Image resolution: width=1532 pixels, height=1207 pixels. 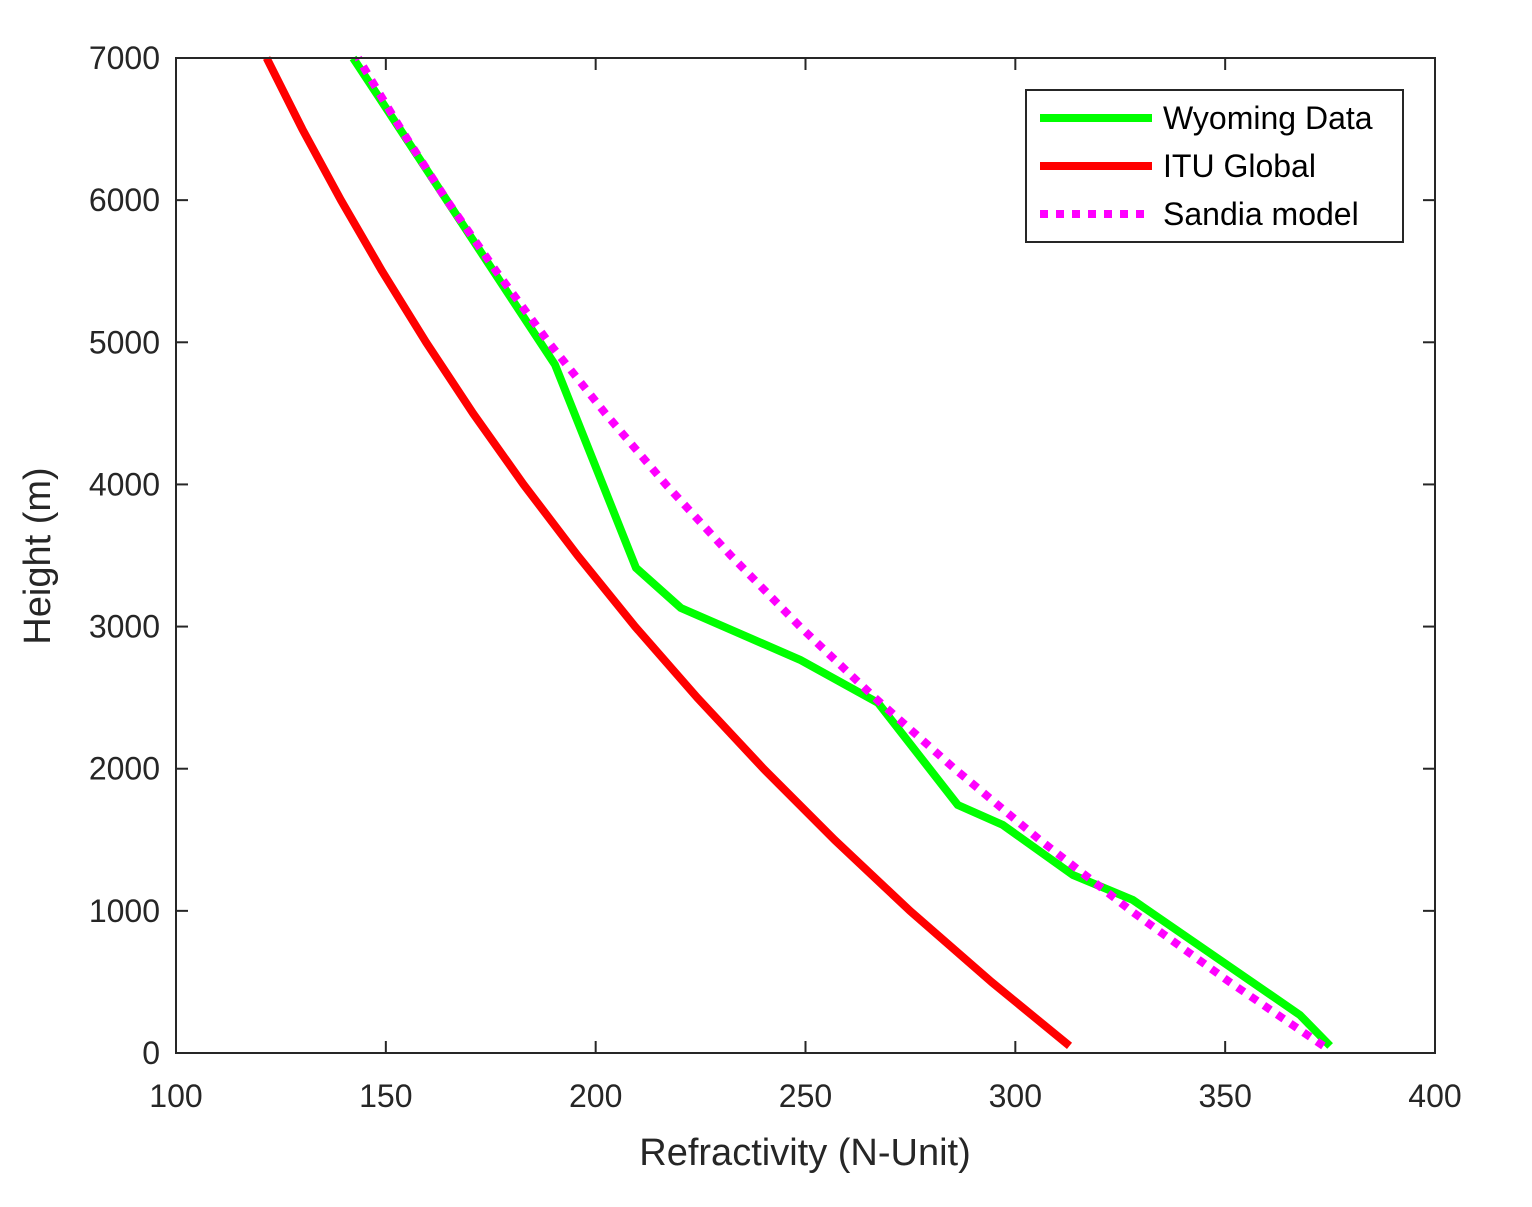 What do you see at coordinates (124, 911) in the screenshot?
I see `y-tick-label: 1000` at bounding box center [124, 911].